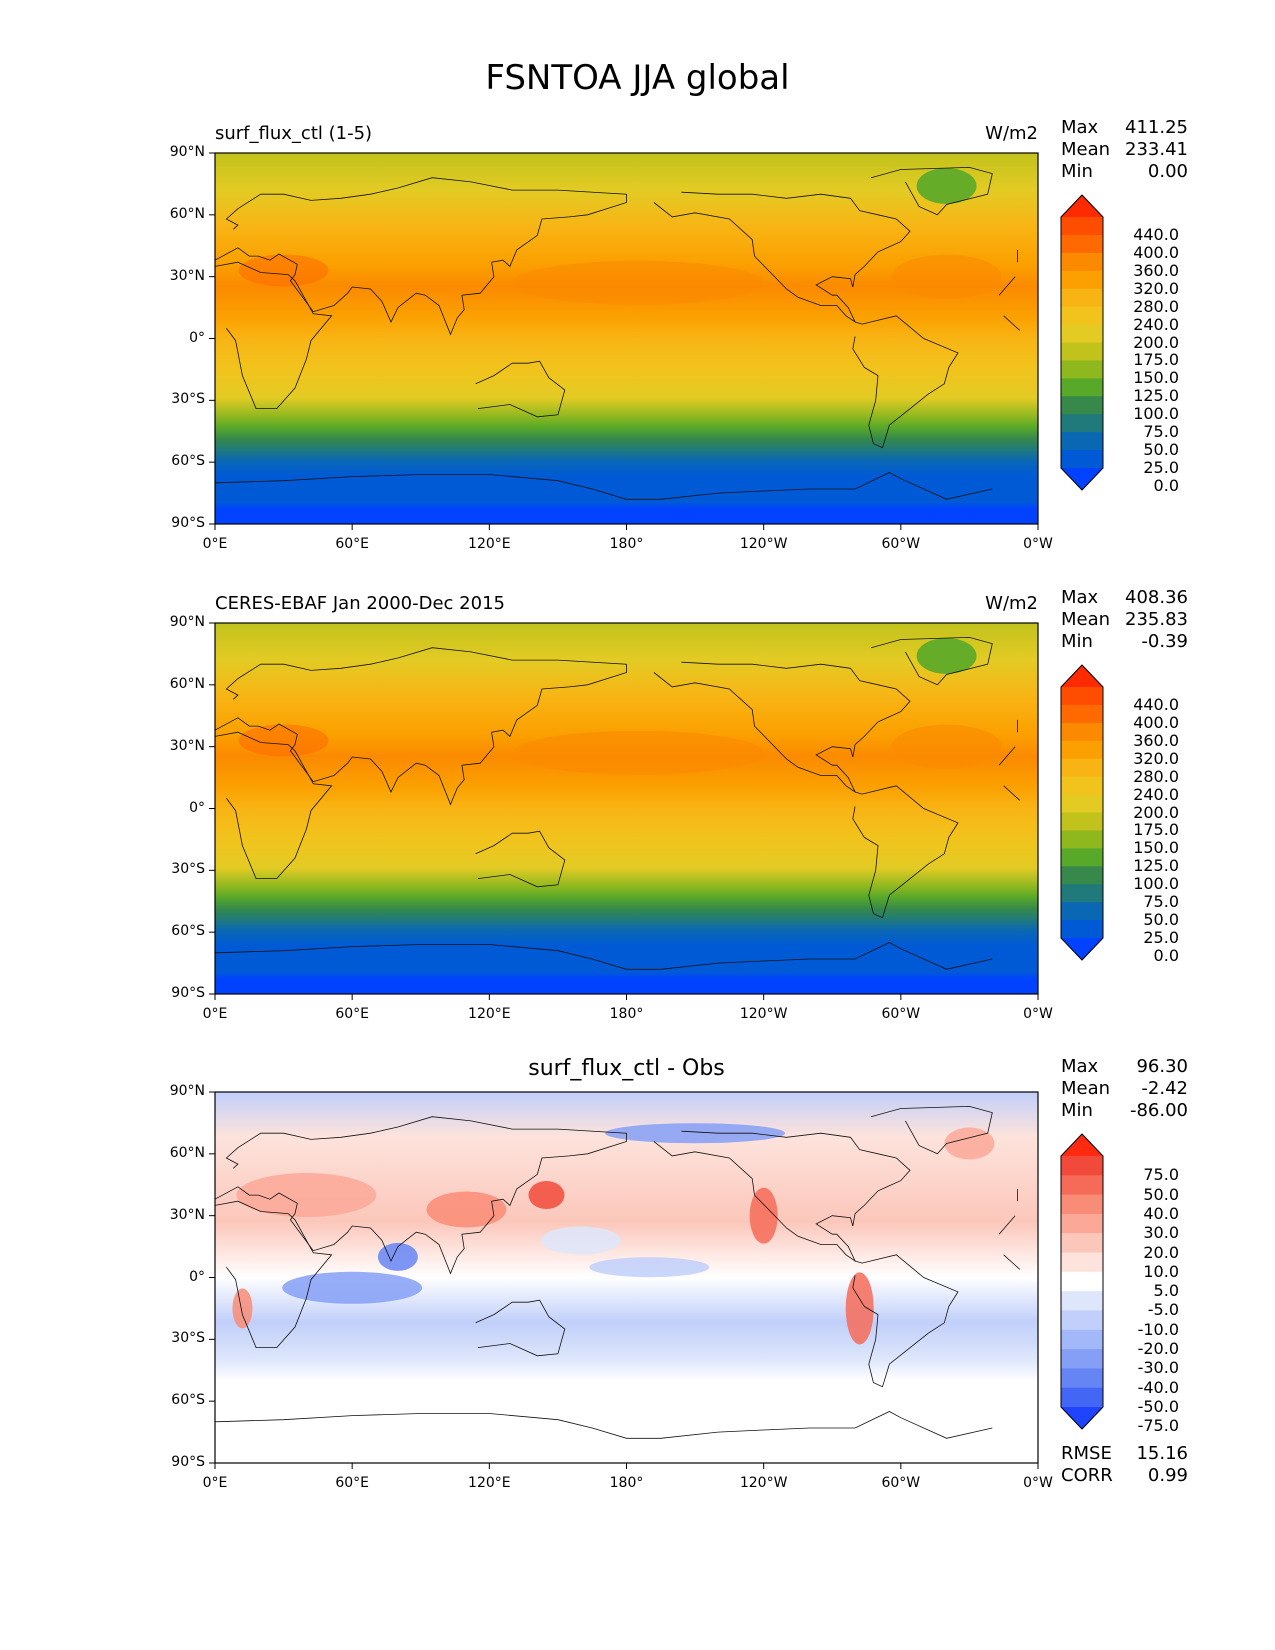  Describe the element at coordinates (637, 78) in the screenshot. I see `figure-title: FSNTOA JJA global` at that location.